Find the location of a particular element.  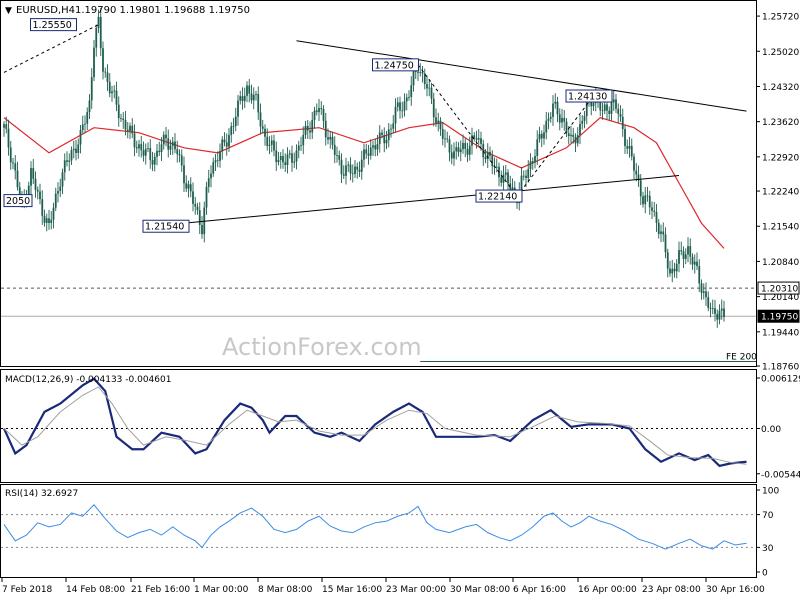

price-annotation-label: 1.25550 is located at coordinates (52, 25).